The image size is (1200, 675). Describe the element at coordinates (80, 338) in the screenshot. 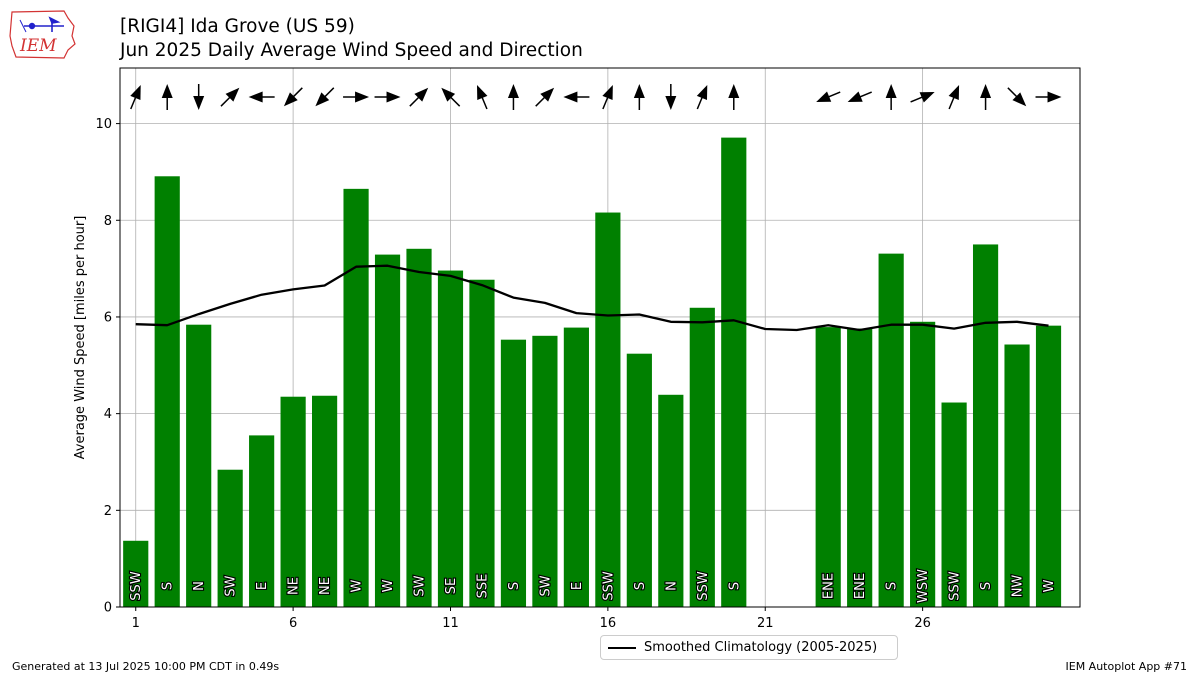

I see `y-axis-label: Average Wind Speed [miles per hour]` at that location.